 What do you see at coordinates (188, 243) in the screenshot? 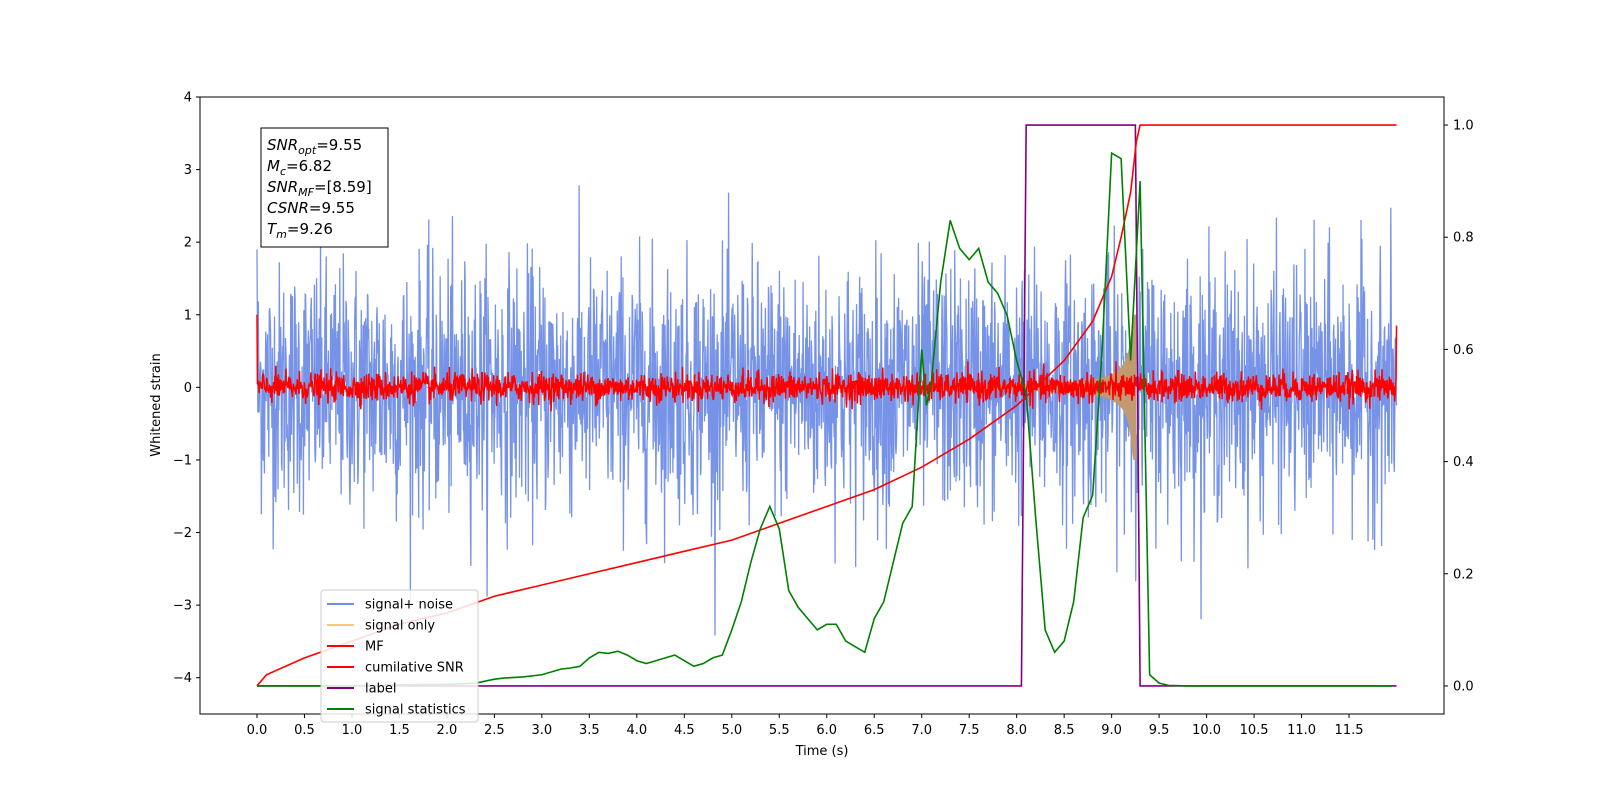
I see `y-tick-label: 2` at bounding box center [188, 243].